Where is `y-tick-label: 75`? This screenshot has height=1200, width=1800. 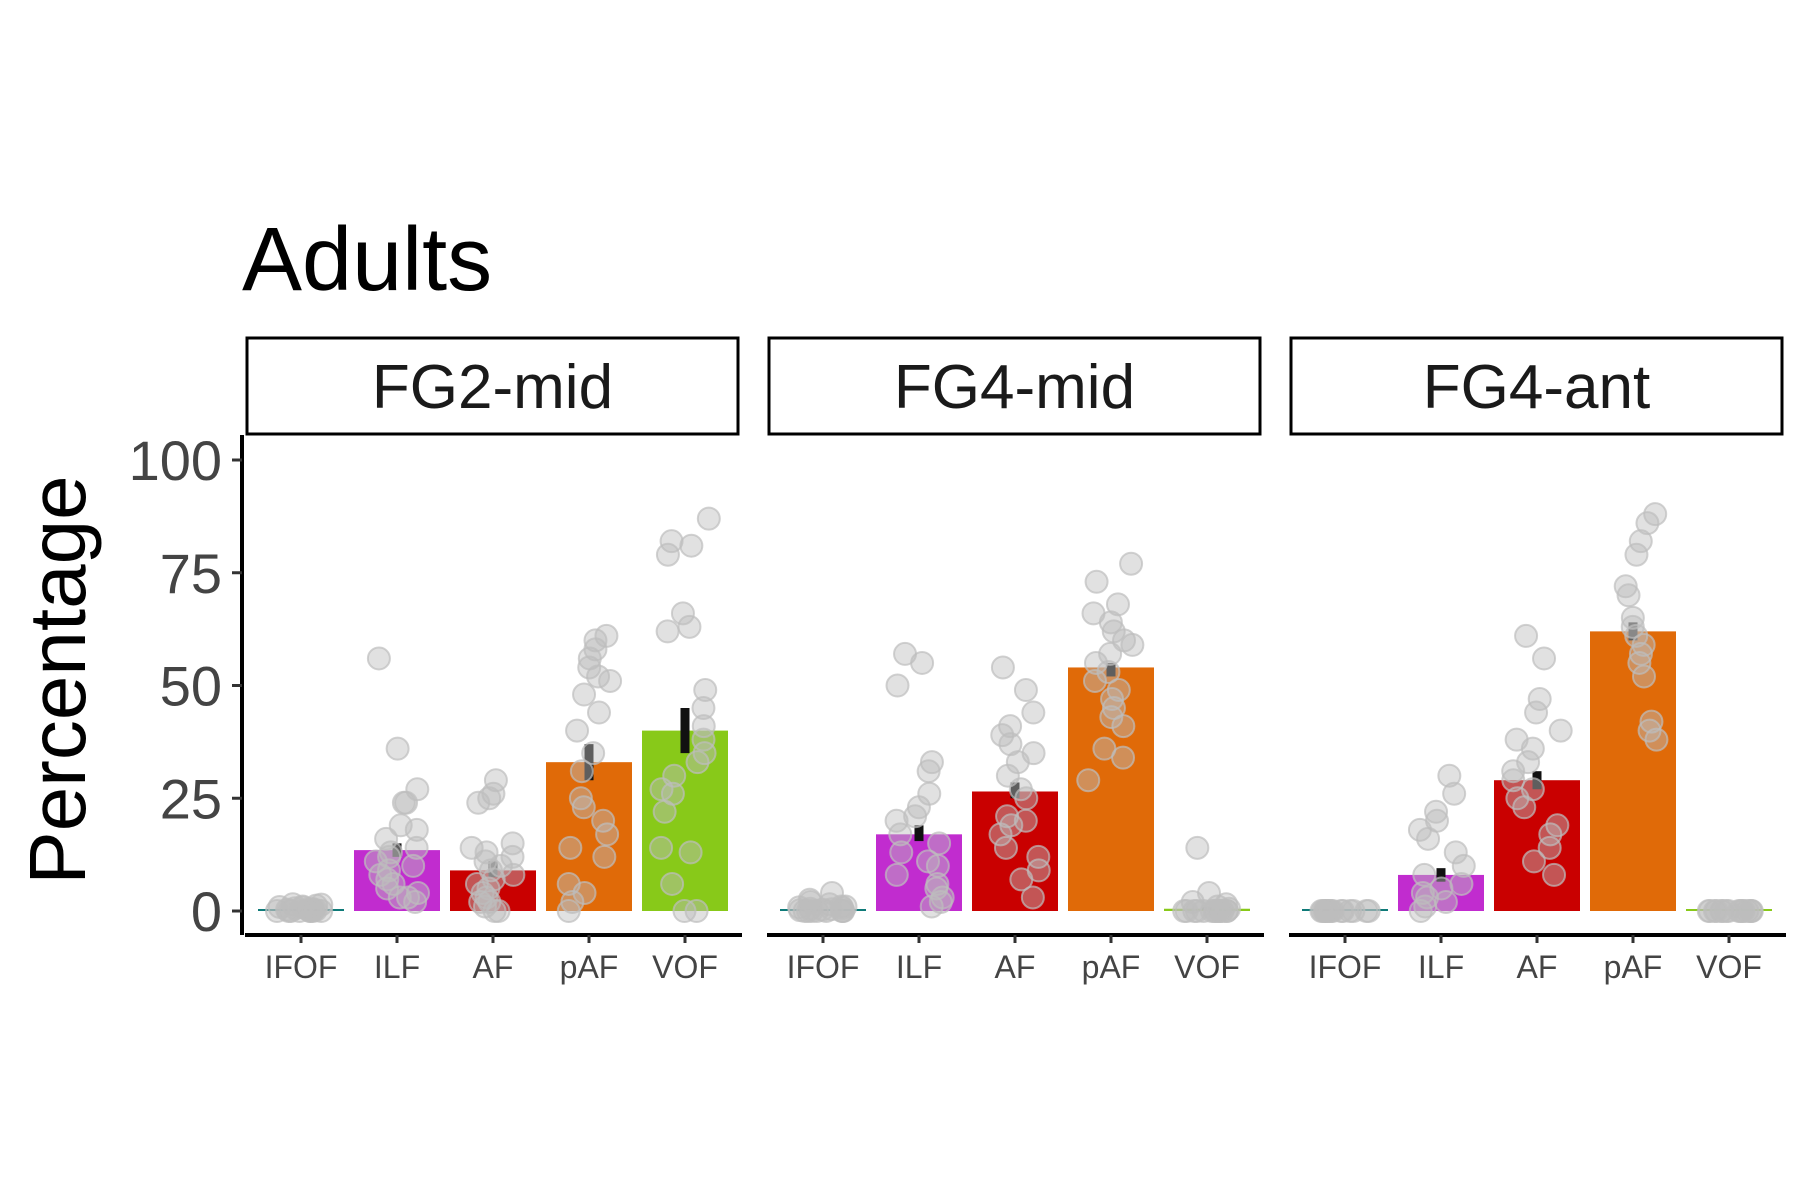
y-tick-label: 75 is located at coordinates (191, 573).